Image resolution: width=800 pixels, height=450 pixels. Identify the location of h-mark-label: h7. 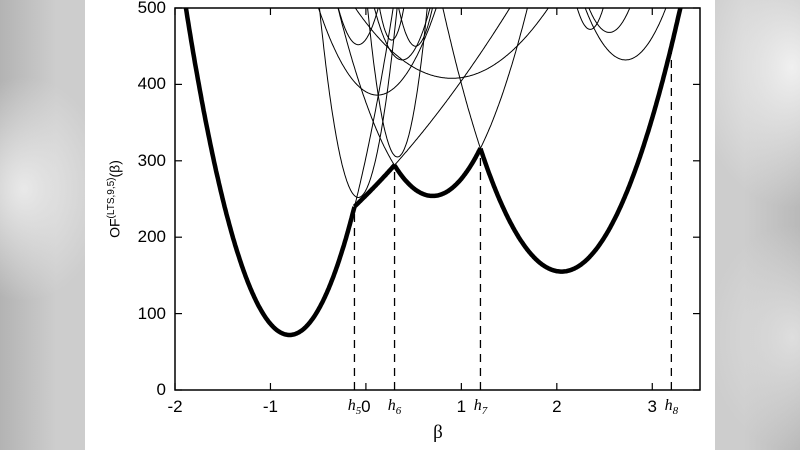
(480, 407).